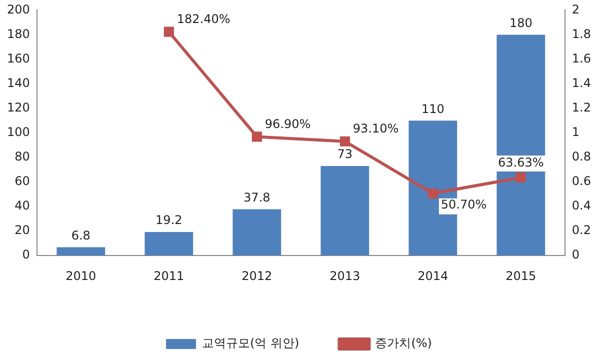 This screenshot has height=364, width=600. I want to click on y-tick-label: 140, so click(18, 83).